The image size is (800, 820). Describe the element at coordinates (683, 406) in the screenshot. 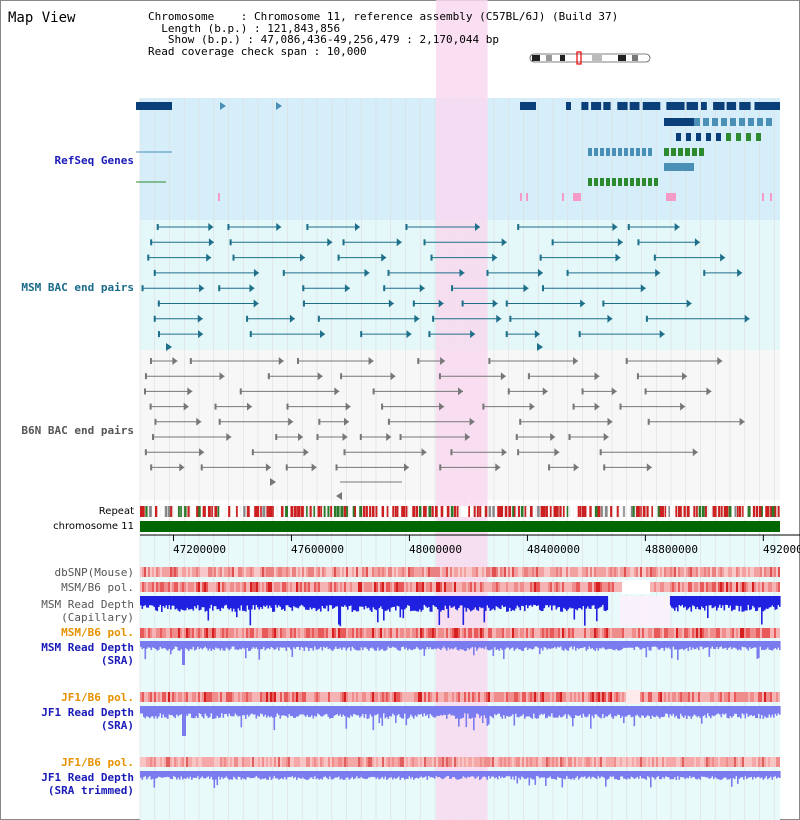

I see `bac-end-arrow` at that location.